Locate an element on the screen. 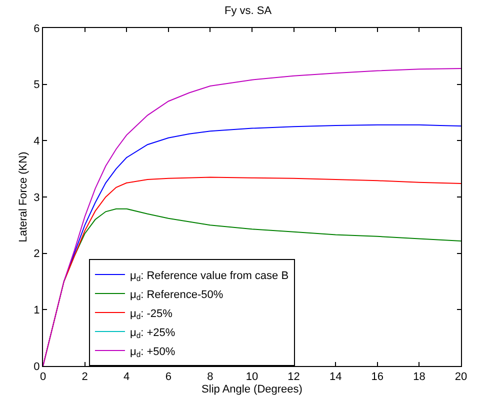  x-tick-label: 18 is located at coordinates (419, 377).